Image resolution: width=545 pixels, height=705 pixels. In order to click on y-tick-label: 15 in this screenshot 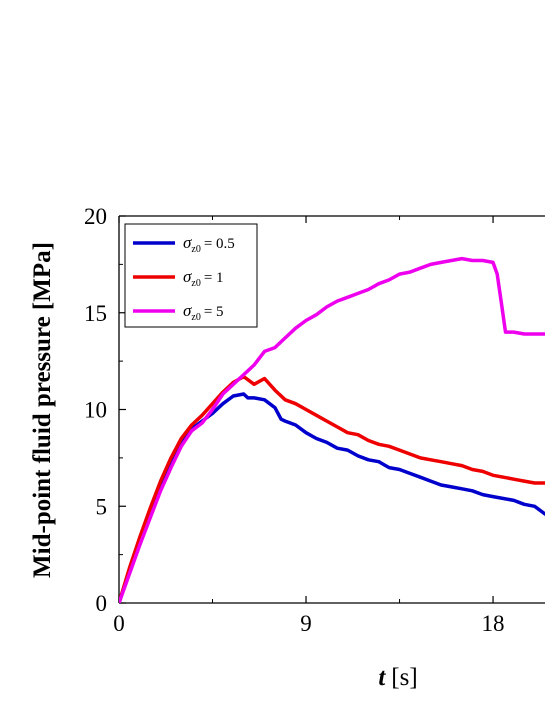, I will do `click(95, 313)`.